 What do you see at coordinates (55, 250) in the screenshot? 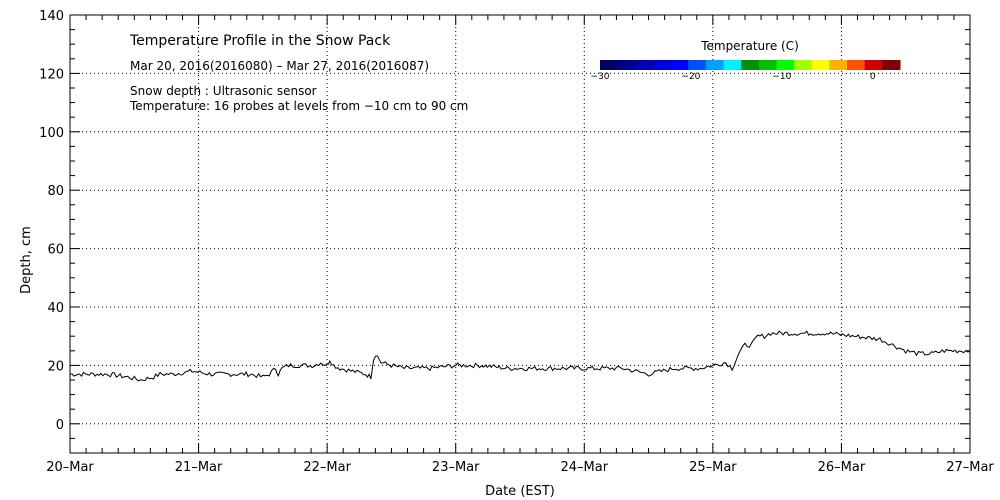
I see `y-tick-label: 60` at bounding box center [55, 250].